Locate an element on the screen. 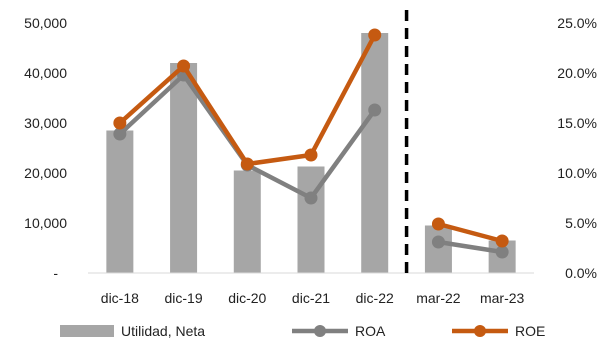  legend-label: ROE is located at coordinates (530, 331).